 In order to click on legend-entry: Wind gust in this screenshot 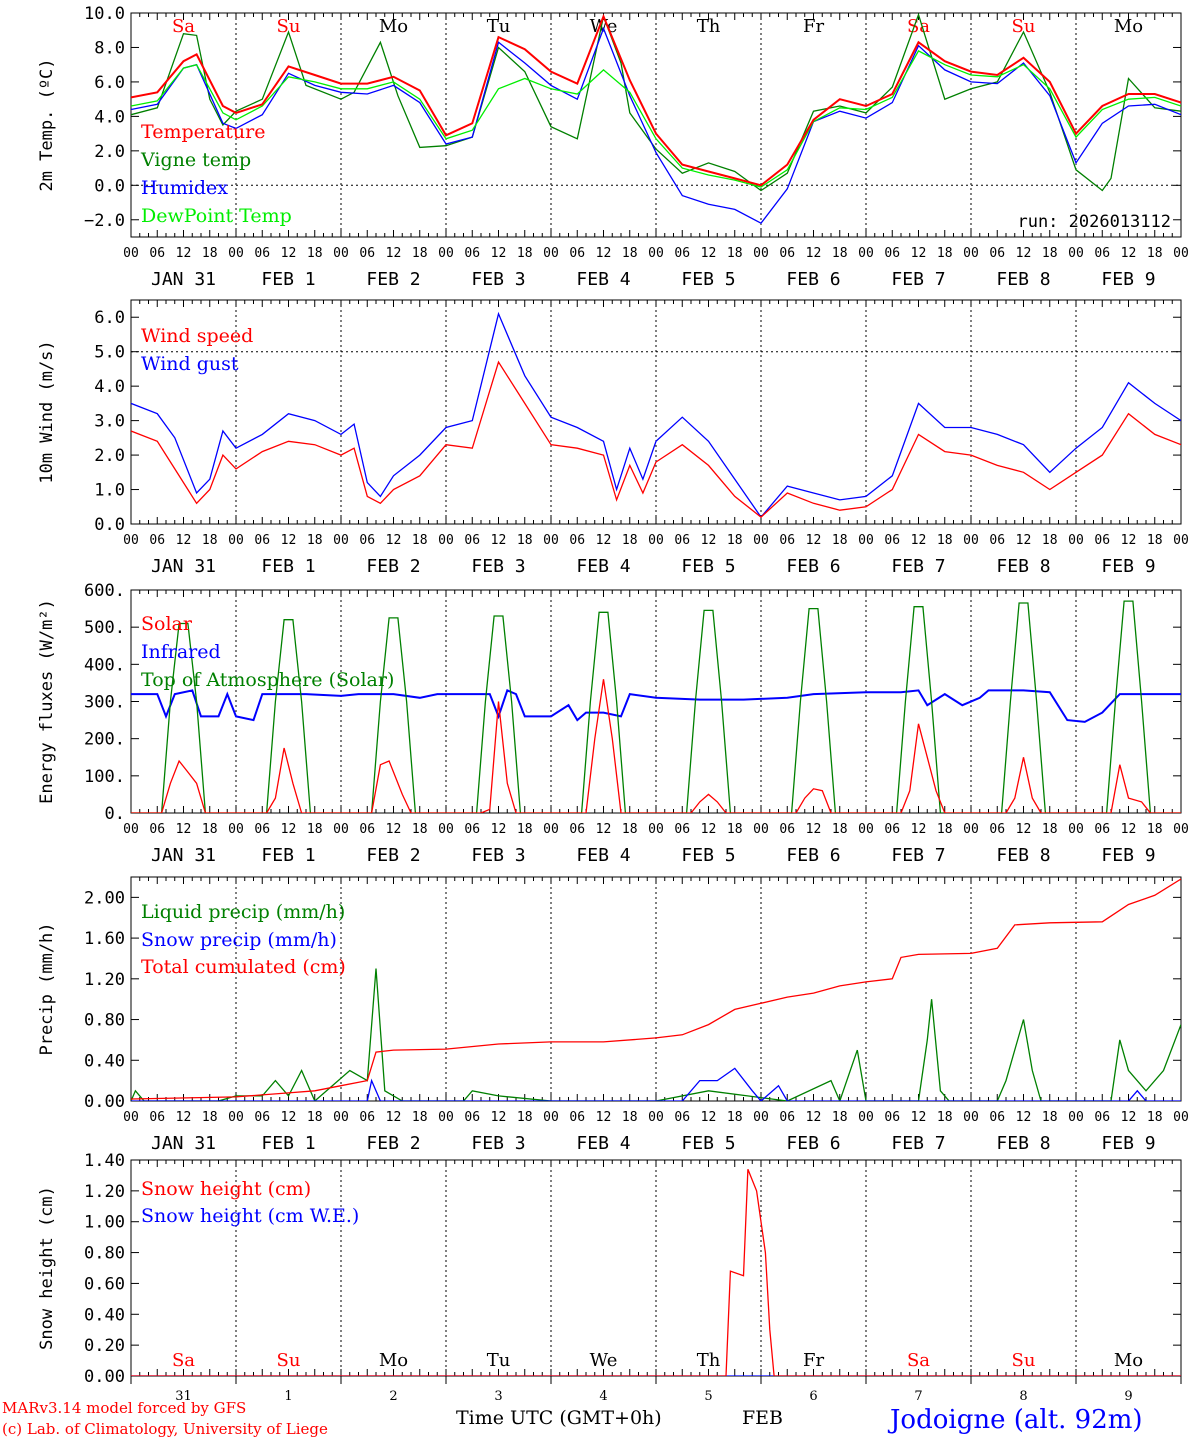, I will do `click(190, 364)`.